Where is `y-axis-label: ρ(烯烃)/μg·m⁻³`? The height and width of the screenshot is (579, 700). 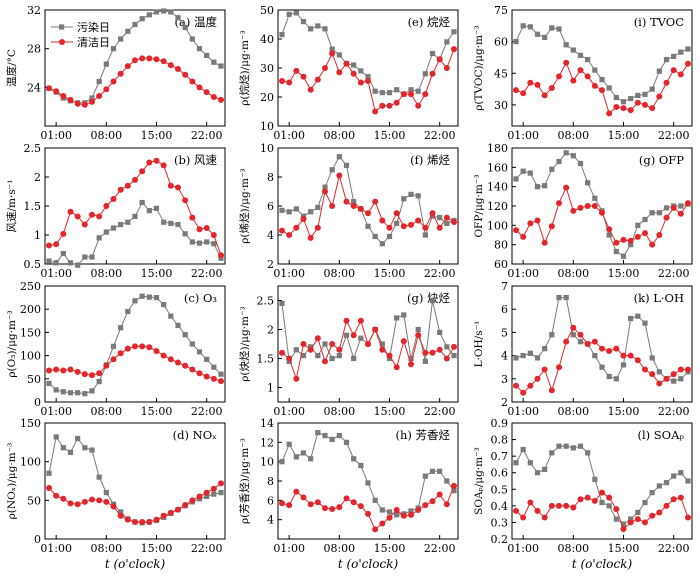 y-axis-label: ρ(烯烃)/μg·m⁻³ is located at coordinates (244, 206).